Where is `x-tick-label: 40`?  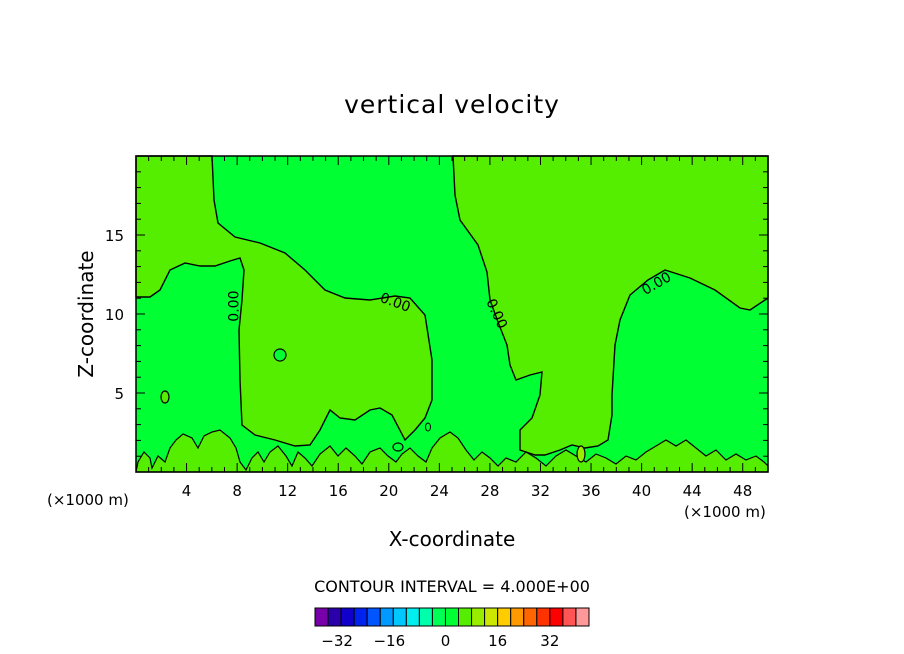
x-tick-label: 40 is located at coordinates (641, 491).